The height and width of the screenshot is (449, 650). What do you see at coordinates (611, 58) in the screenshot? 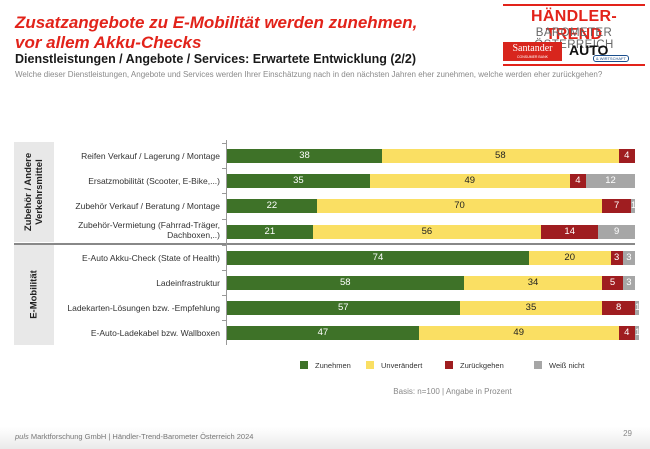
I see `auto-wirtschaft-sub: & WIRTSCHAFT` at bounding box center [611, 58].